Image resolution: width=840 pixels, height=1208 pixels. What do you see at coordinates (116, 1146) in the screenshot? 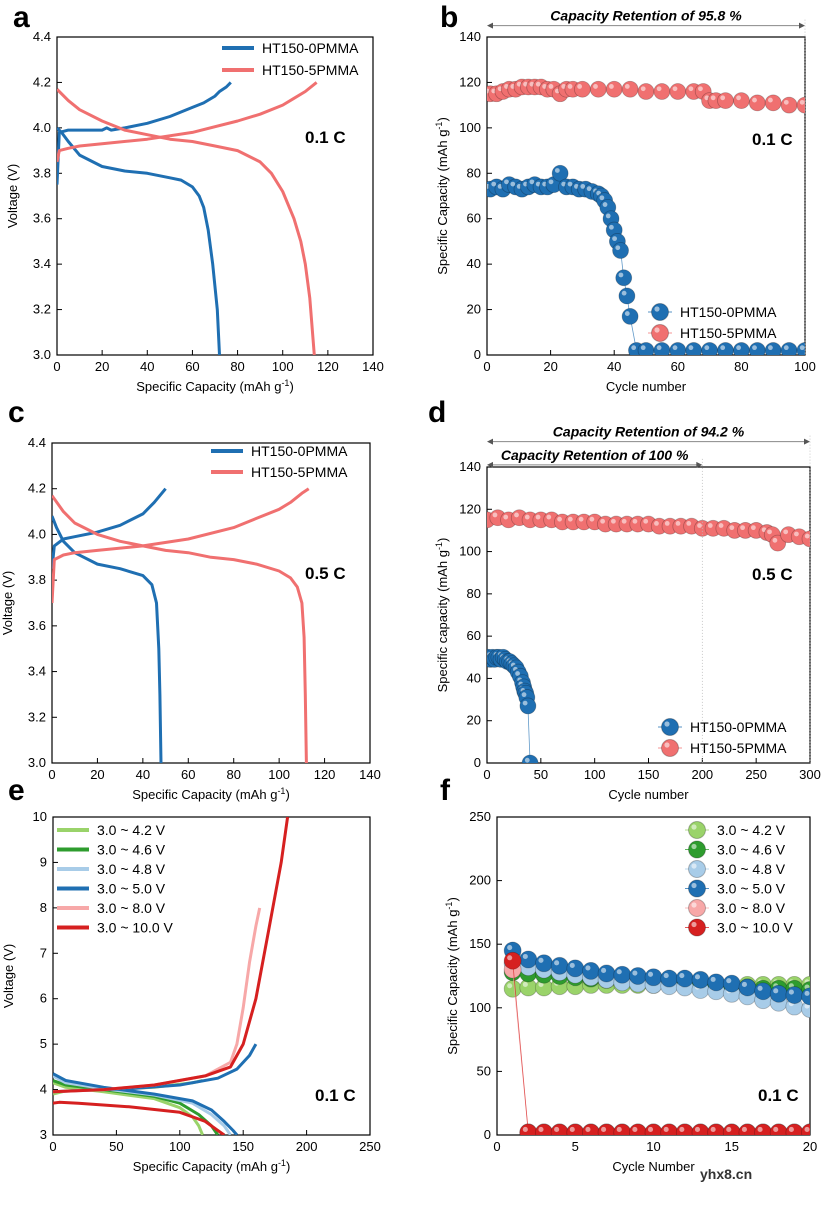
I see `x-tick-label: 50` at bounding box center [116, 1146].